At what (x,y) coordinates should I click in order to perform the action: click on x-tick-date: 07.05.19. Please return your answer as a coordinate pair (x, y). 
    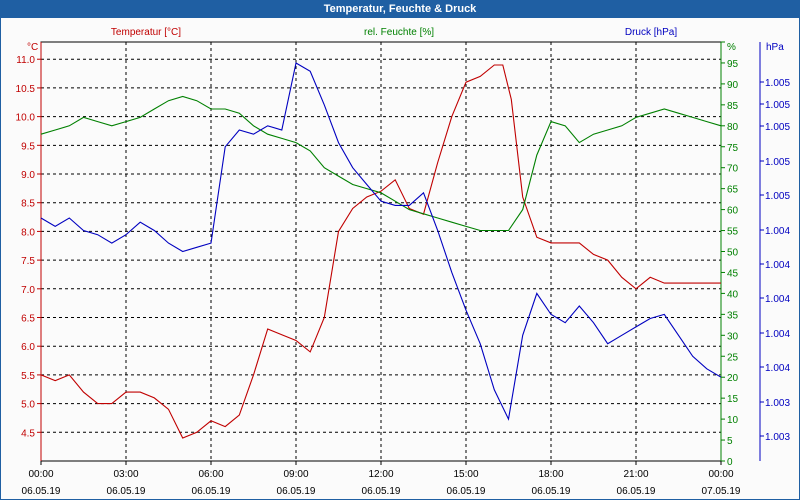
    Looking at the image, I should click on (721, 491).